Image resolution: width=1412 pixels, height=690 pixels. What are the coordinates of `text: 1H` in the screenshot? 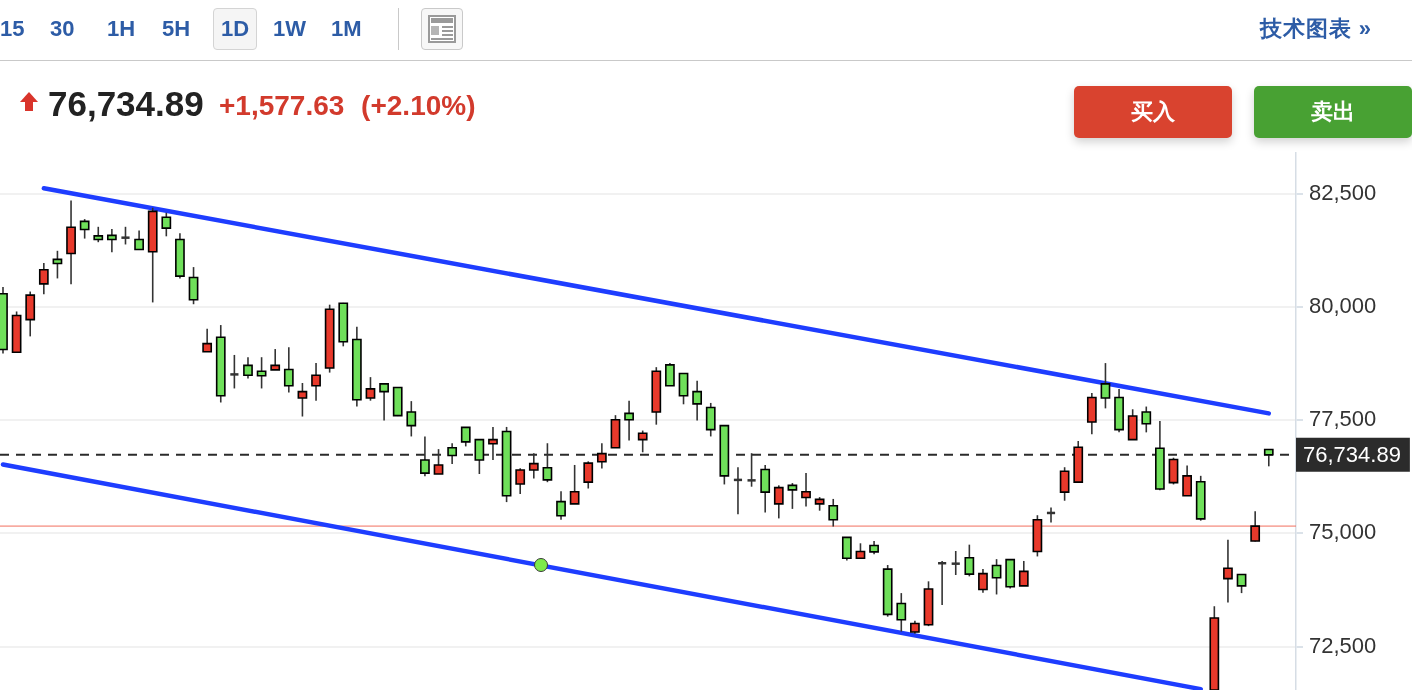 It's located at (121, 29).